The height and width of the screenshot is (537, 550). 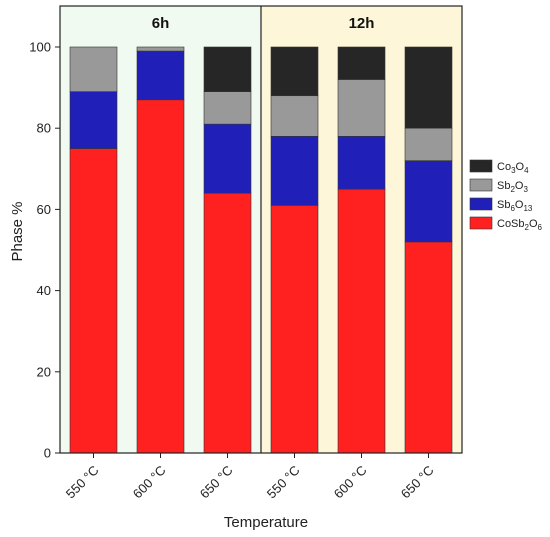 I want to click on legend-label: CoSb2O6, so click(x=520, y=225).